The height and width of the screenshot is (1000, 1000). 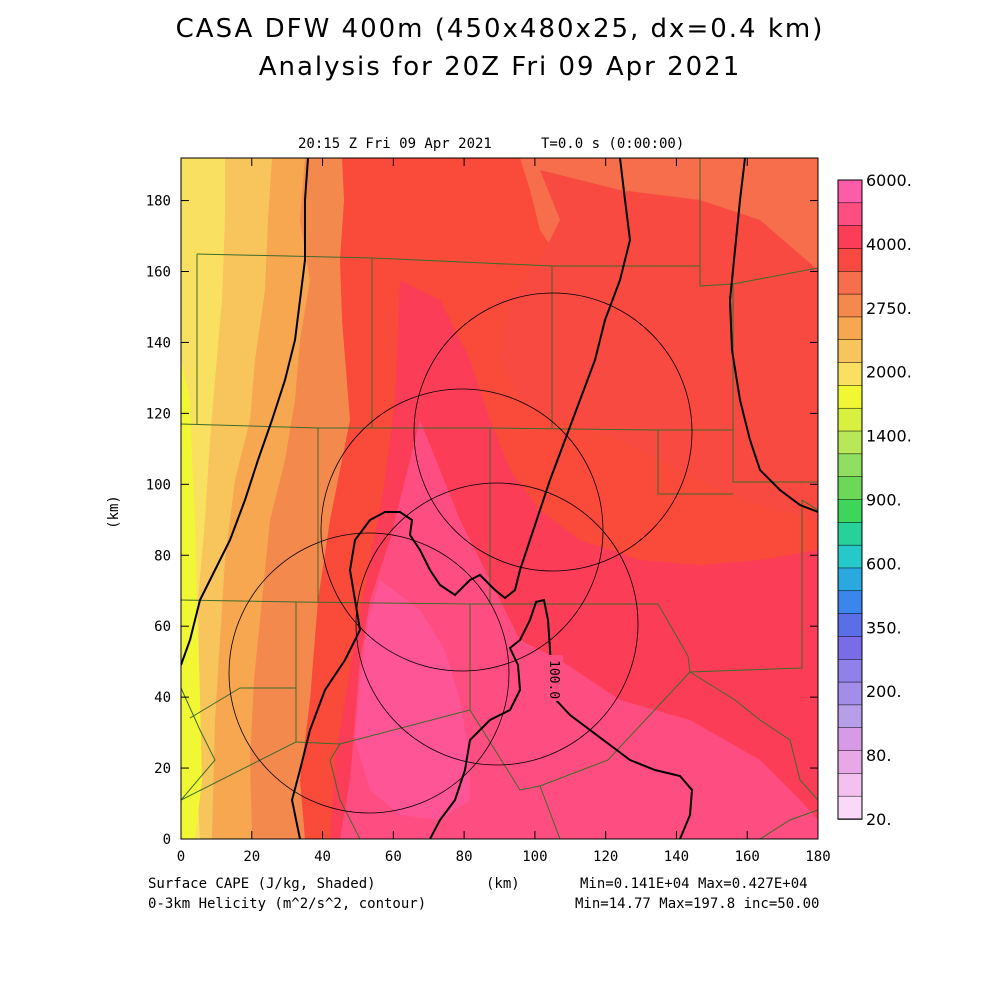 What do you see at coordinates (162, 769) in the screenshot?
I see `y-tick-label: 20` at bounding box center [162, 769].